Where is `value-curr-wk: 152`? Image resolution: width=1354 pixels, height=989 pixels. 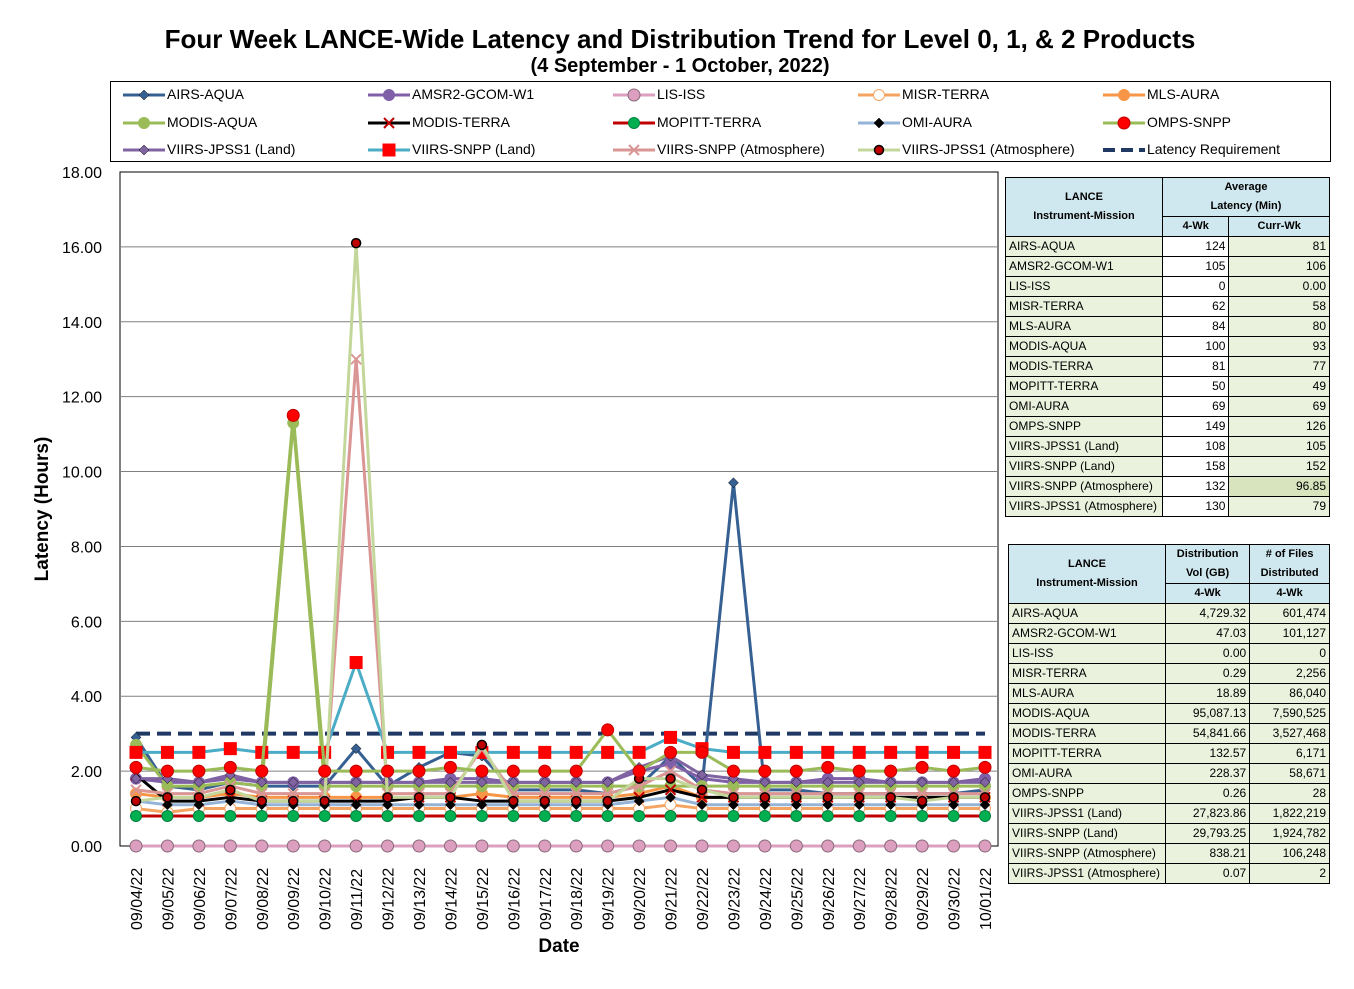 value-curr-wk: 152 is located at coordinates (1279, 466).